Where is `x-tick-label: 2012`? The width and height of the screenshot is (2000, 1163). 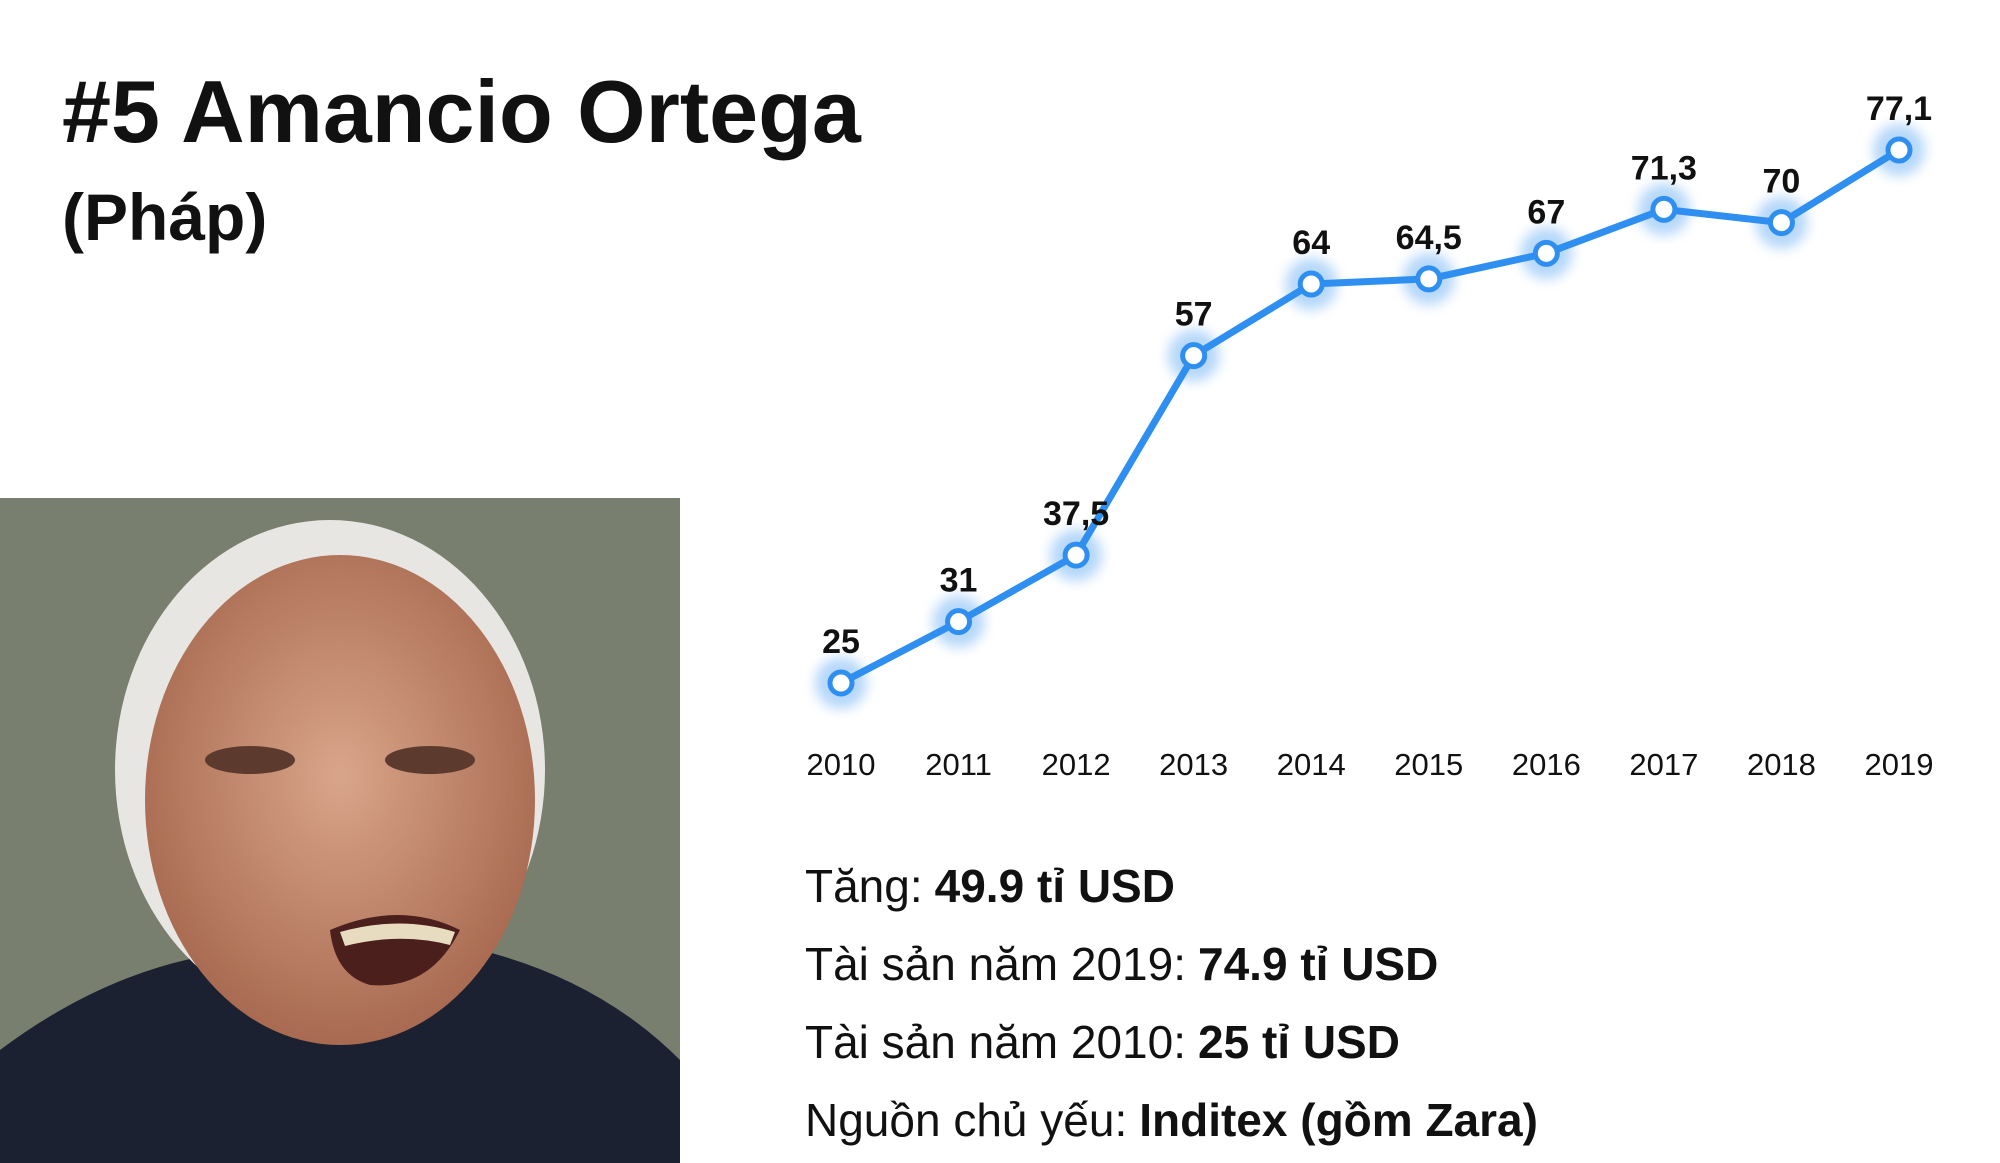
x-tick-label: 2012 is located at coordinates (1076, 764).